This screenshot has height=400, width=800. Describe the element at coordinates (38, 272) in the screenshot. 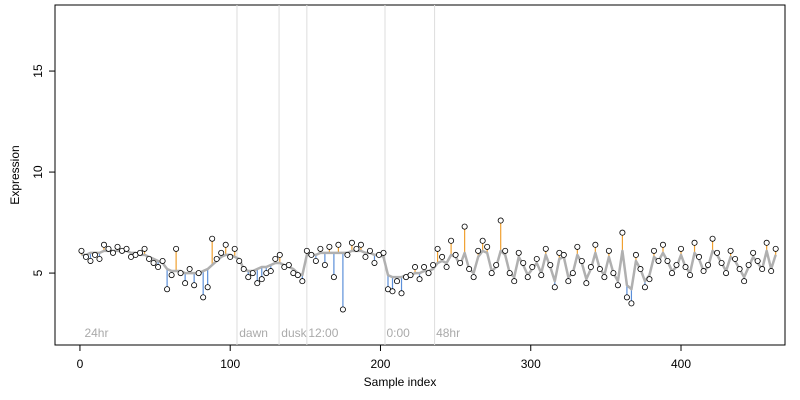

I see `y-tick-label: 5` at that location.